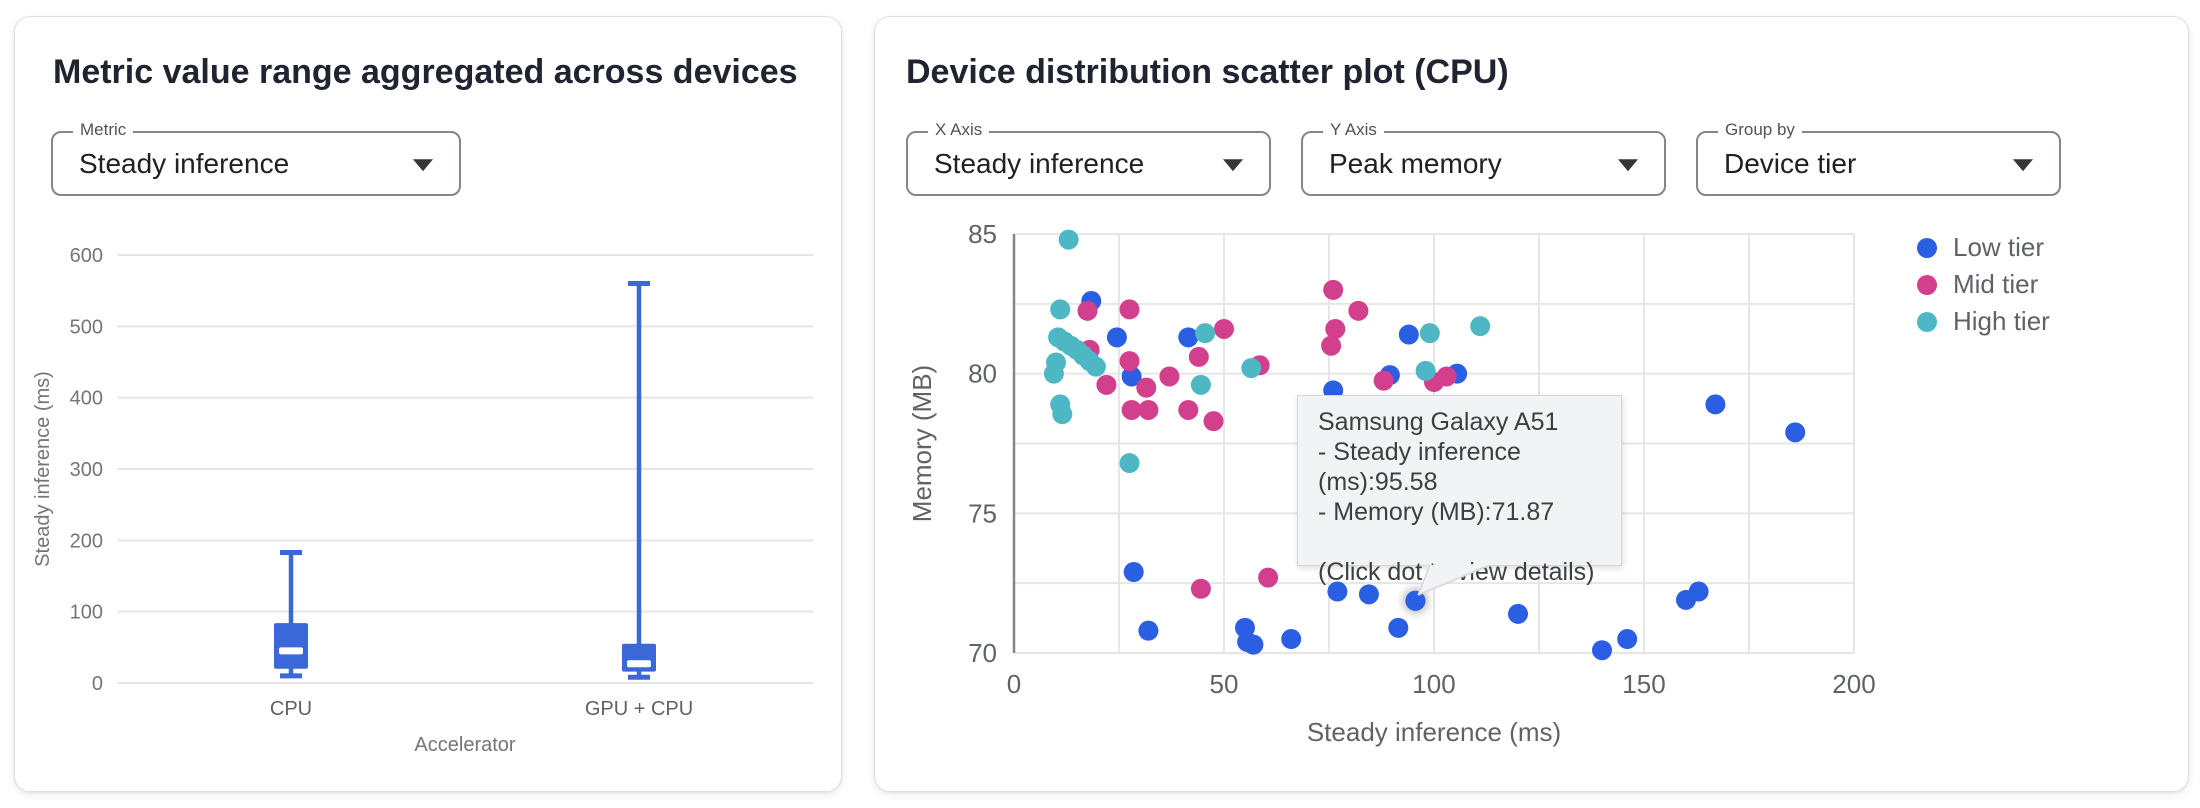  I want to click on box-cpu, so click(291, 646).